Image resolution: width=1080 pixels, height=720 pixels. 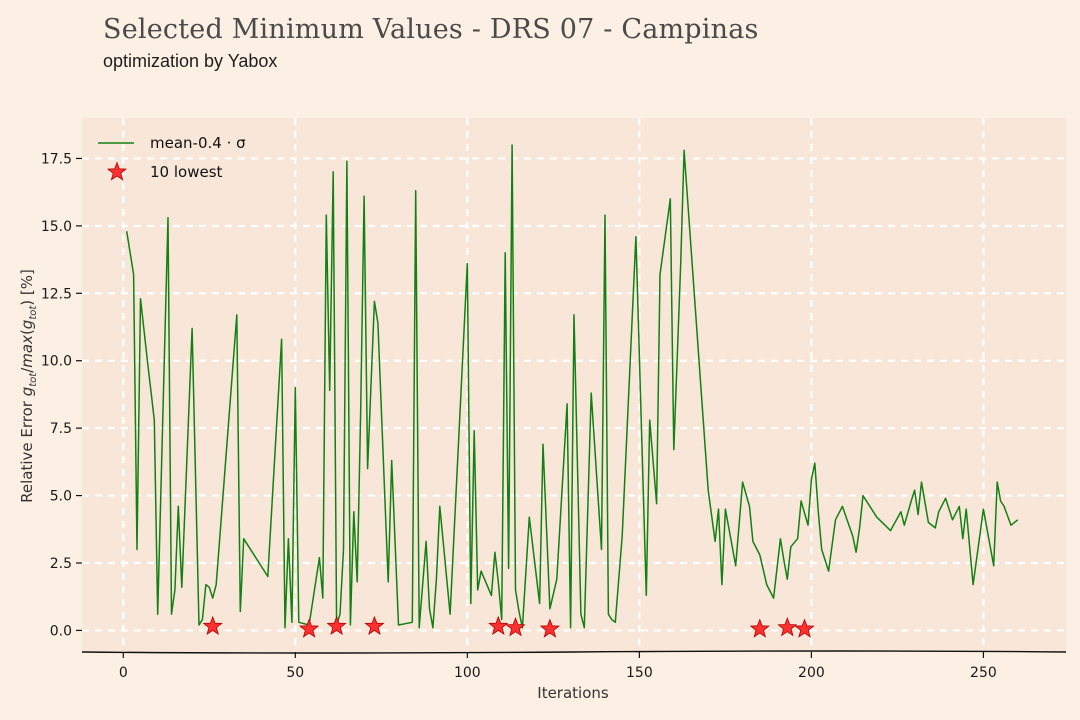 I want to click on x-tick-label: 250, so click(x=983, y=673).